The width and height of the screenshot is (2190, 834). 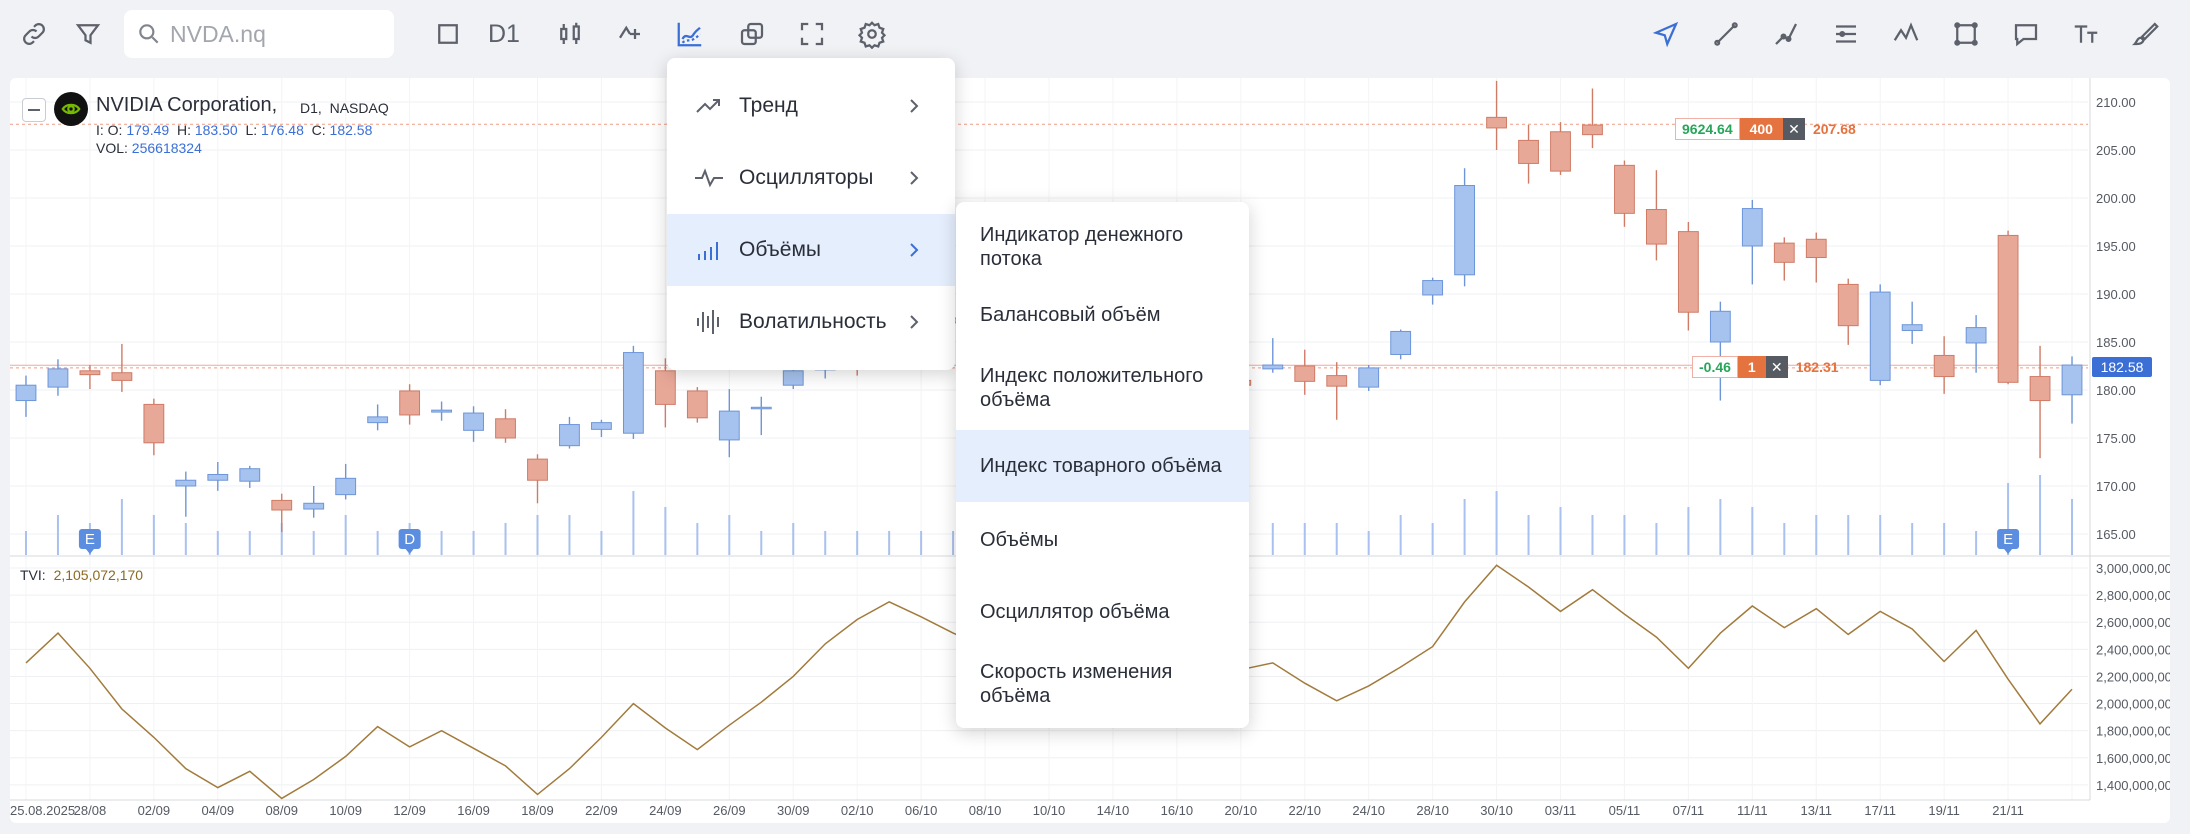 I want to click on menu-item-volumes: Объёмы, so click(x=811, y=250).